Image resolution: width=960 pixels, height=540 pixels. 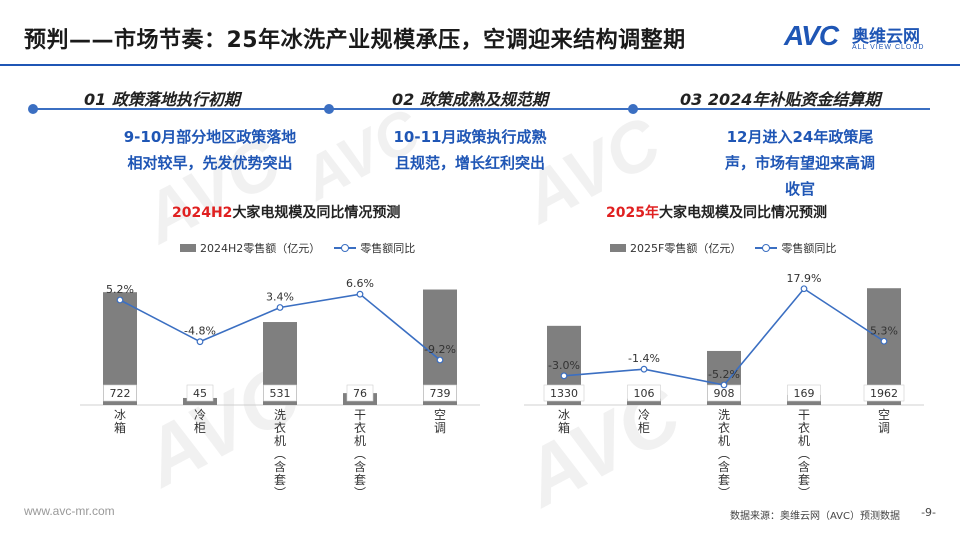 I want to click on bar-value-label: 531, so click(x=280, y=393).